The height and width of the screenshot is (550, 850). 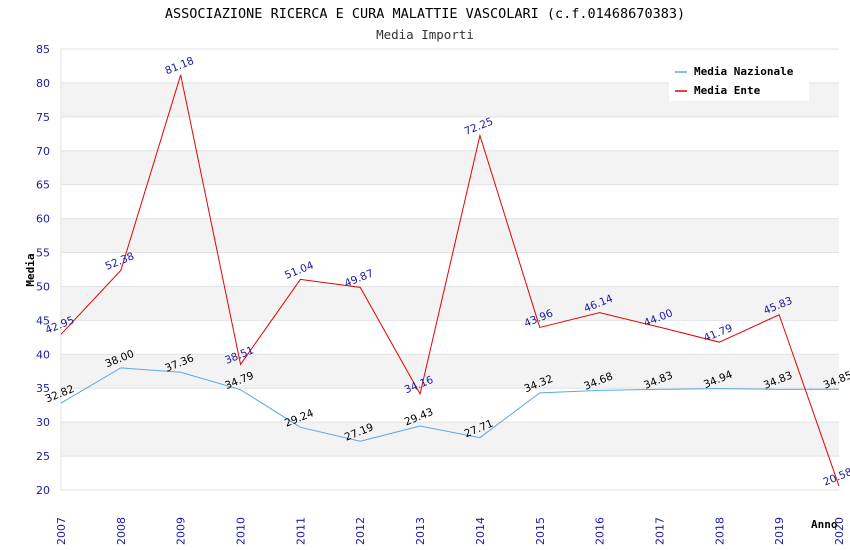 I want to click on y-axis-ticks: 20 25 30 35 40 45 50 55 60 65 70 75 80 85, so click(x=43, y=270).